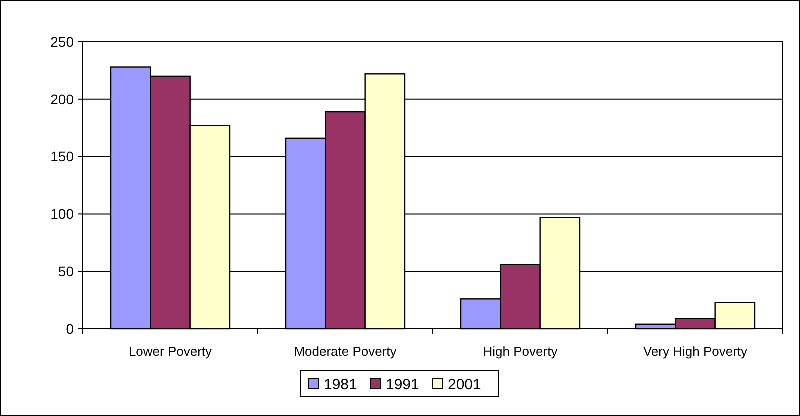 This screenshot has width=800, height=416. What do you see at coordinates (62, 99) in the screenshot?
I see `y-tick-label: 200` at bounding box center [62, 99].